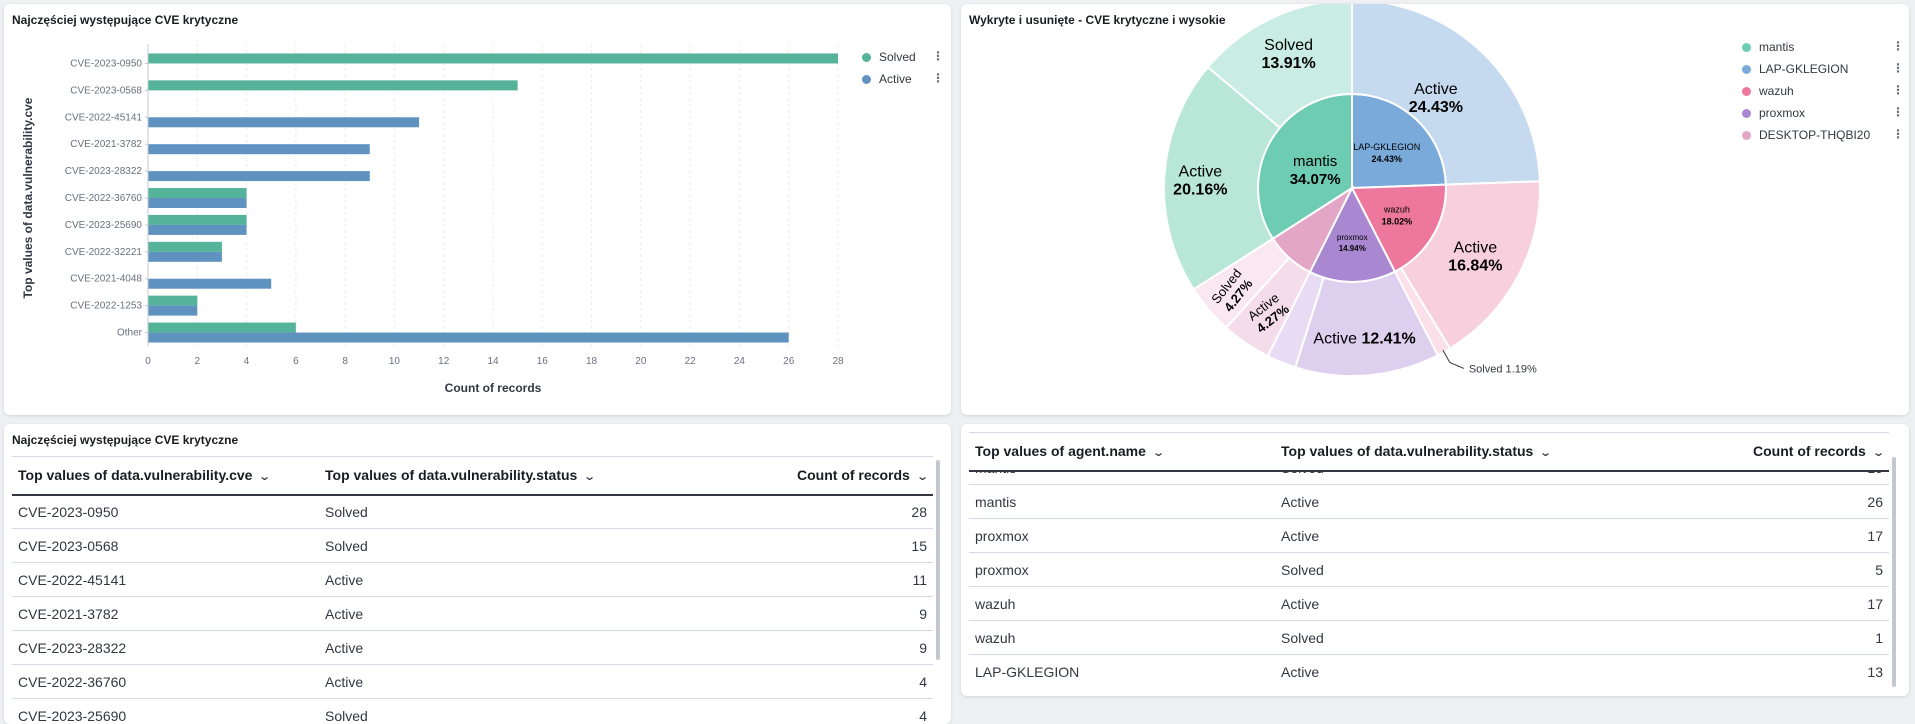 The image size is (1915, 724). What do you see at coordinates (1122, 536) in the screenshot?
I see `agent-cell: proxmox` at bounding box center [1122, 536].